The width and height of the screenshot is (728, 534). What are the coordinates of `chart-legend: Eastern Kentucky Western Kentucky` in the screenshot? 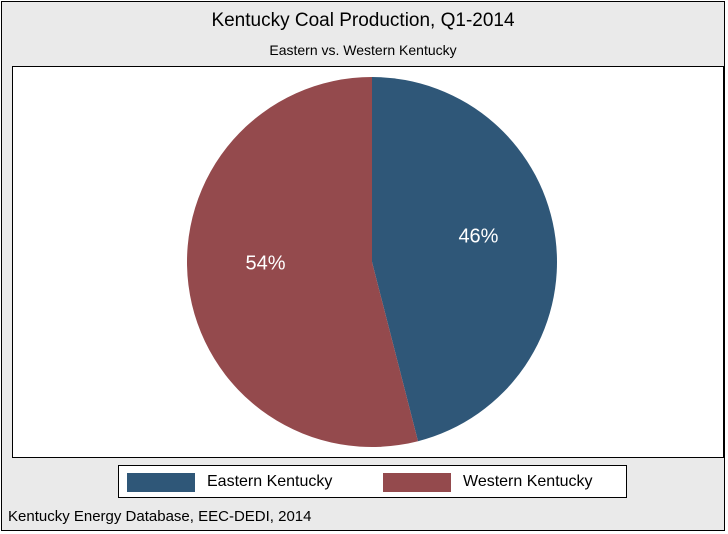 It's located at (372, 481).